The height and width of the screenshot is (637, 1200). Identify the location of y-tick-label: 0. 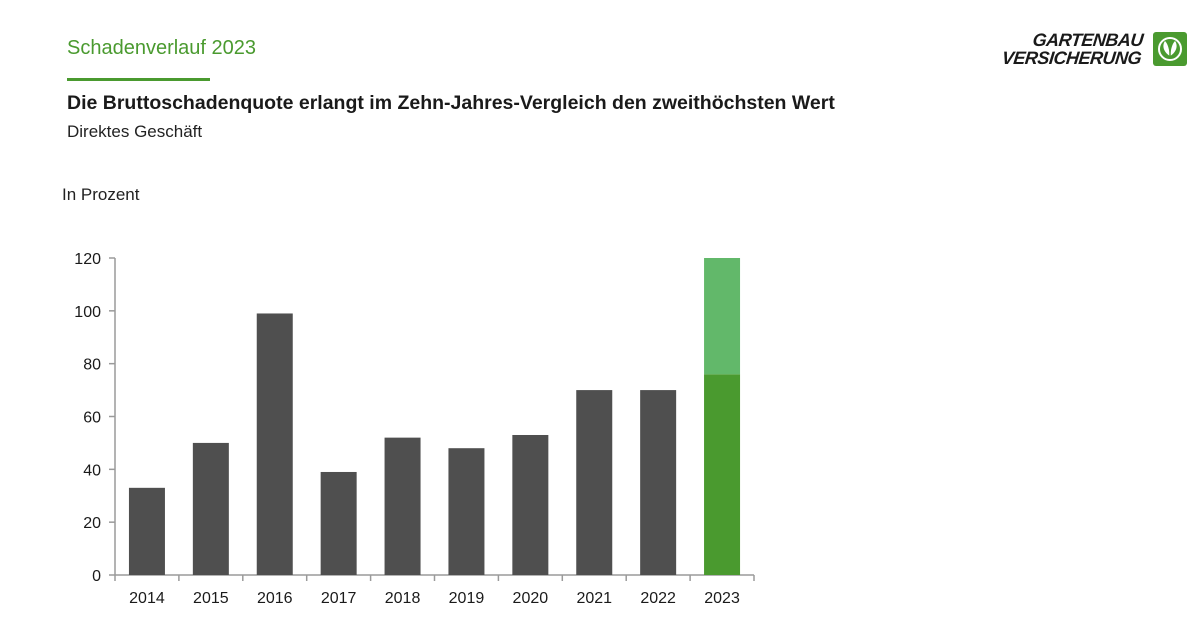
(96, 576).